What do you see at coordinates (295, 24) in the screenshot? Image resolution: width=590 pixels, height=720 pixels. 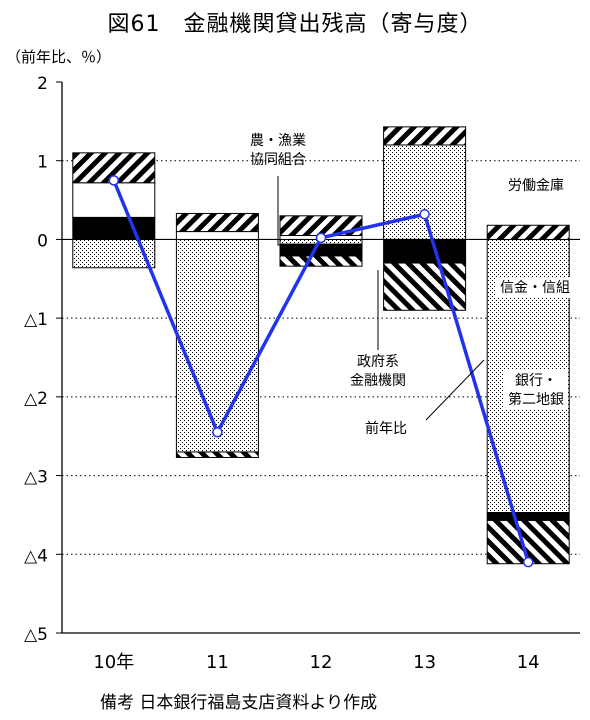 I see `chart-title: 図61 金融機関貸出残高（寄与度）` at bounding box center [295, 24].